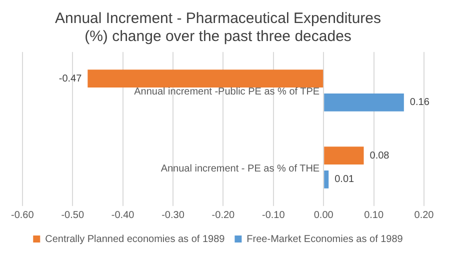 The height and width of the screenshot is (262, 454). Describe the element at coordinates (70, 78) in the screenshot. I see `data-label: -0.47` at that location.